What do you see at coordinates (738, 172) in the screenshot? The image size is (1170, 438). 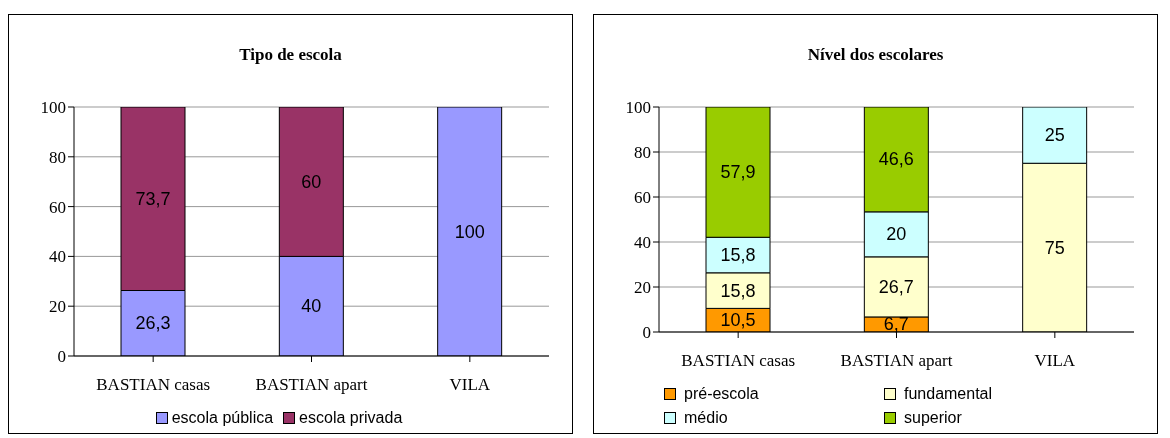 I see `data-label: 57,9` at bounding box center [738, 172].